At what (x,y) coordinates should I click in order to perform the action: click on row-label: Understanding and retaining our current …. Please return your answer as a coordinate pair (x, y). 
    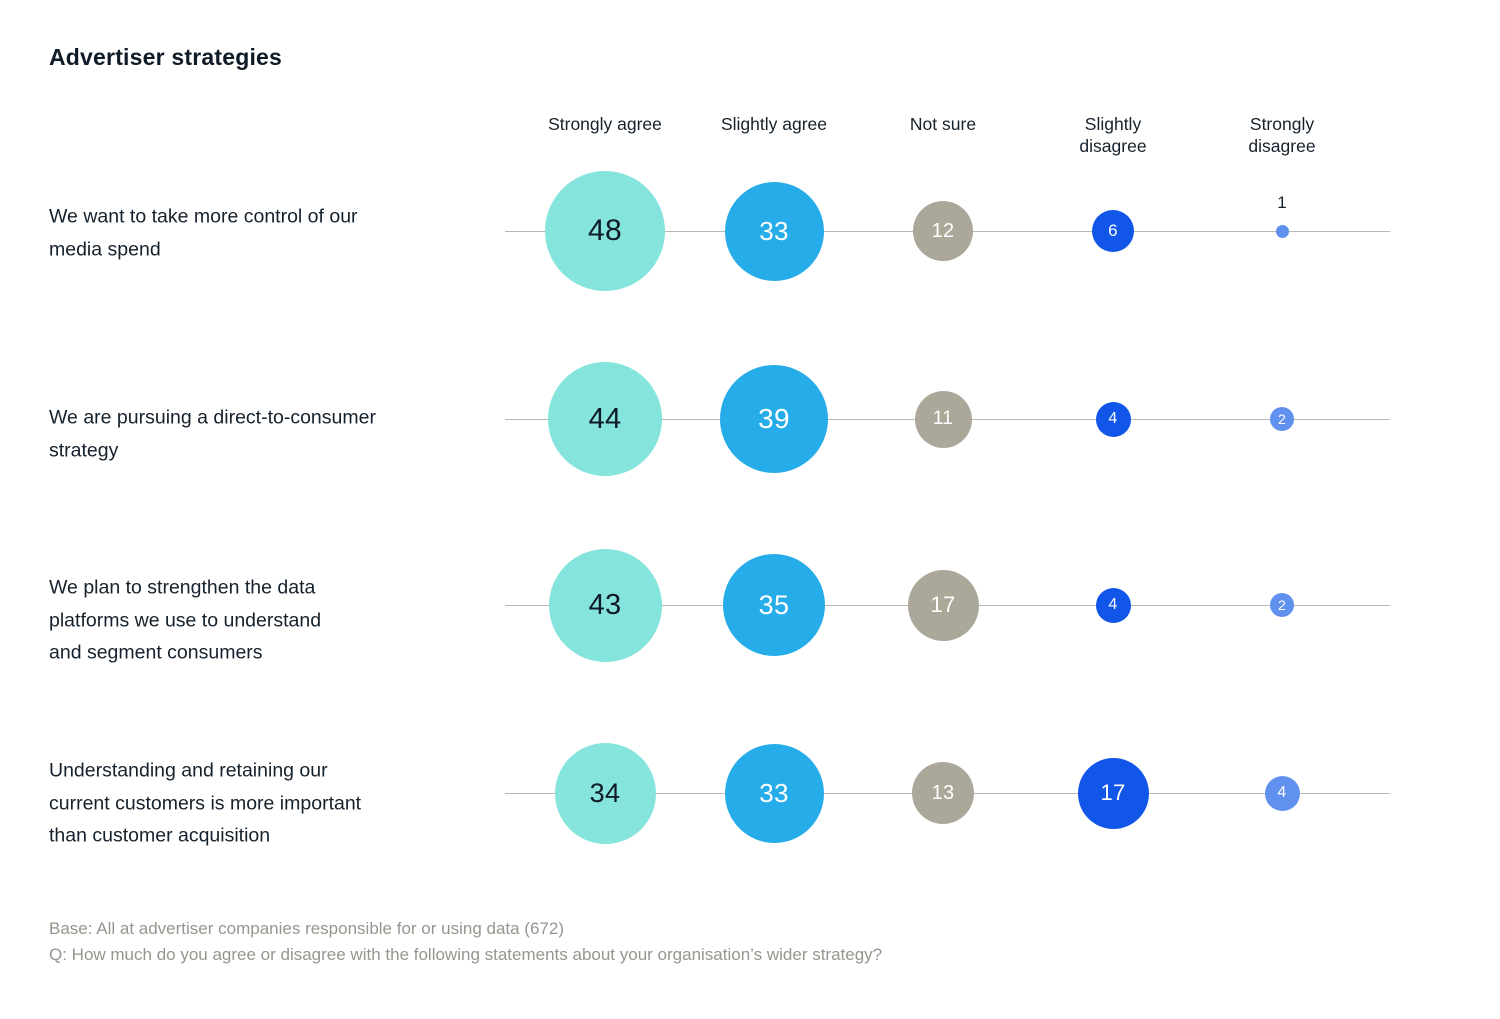
    Looking at the image, I should click on (205, 803).